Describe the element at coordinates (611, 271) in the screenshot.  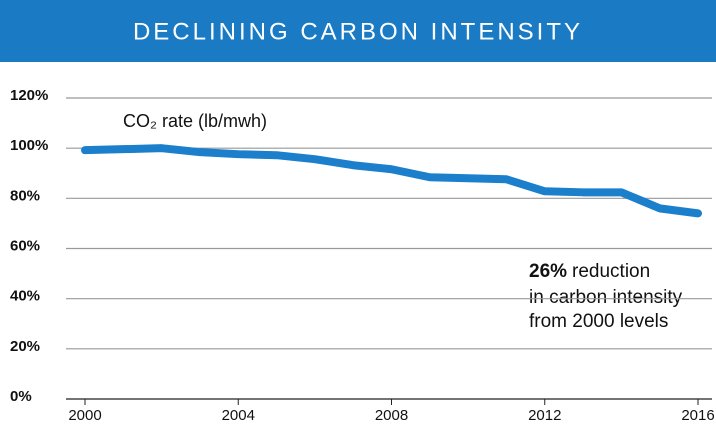
I see `annotation-text: reduction` at that location.